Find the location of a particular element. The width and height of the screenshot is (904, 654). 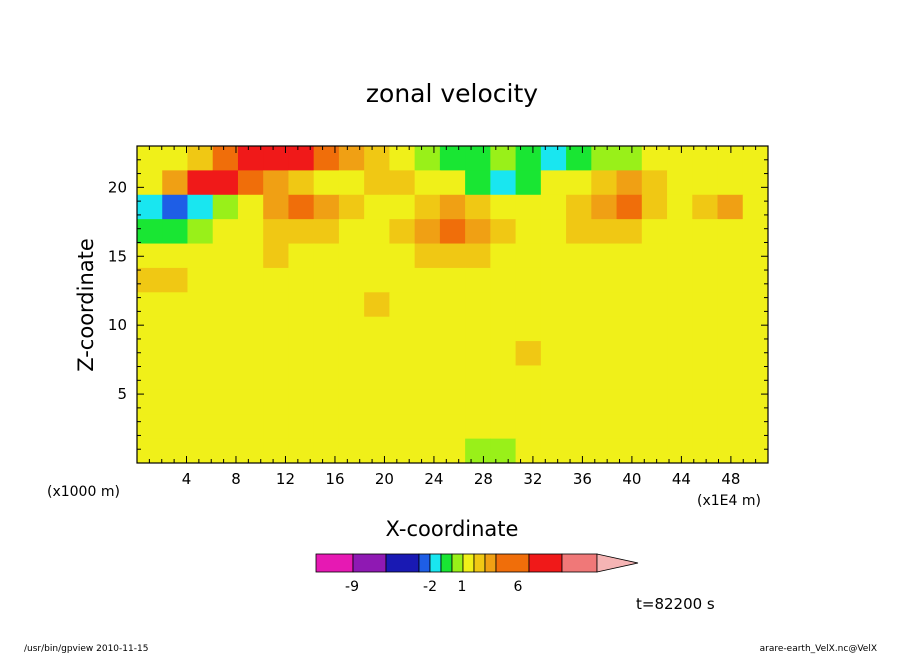

x-tick-label: 32 is located at coordinates (532, 479).